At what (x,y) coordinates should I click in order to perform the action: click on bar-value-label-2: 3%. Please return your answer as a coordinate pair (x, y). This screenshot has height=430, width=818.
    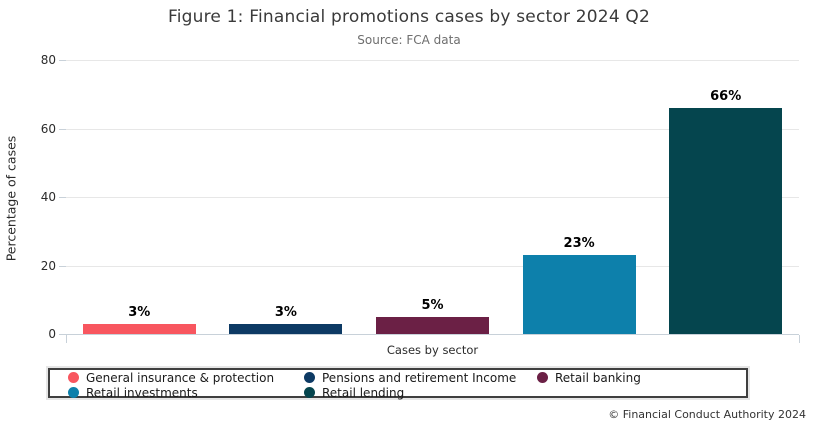
    Looking at the image, I should click on (285, 312).